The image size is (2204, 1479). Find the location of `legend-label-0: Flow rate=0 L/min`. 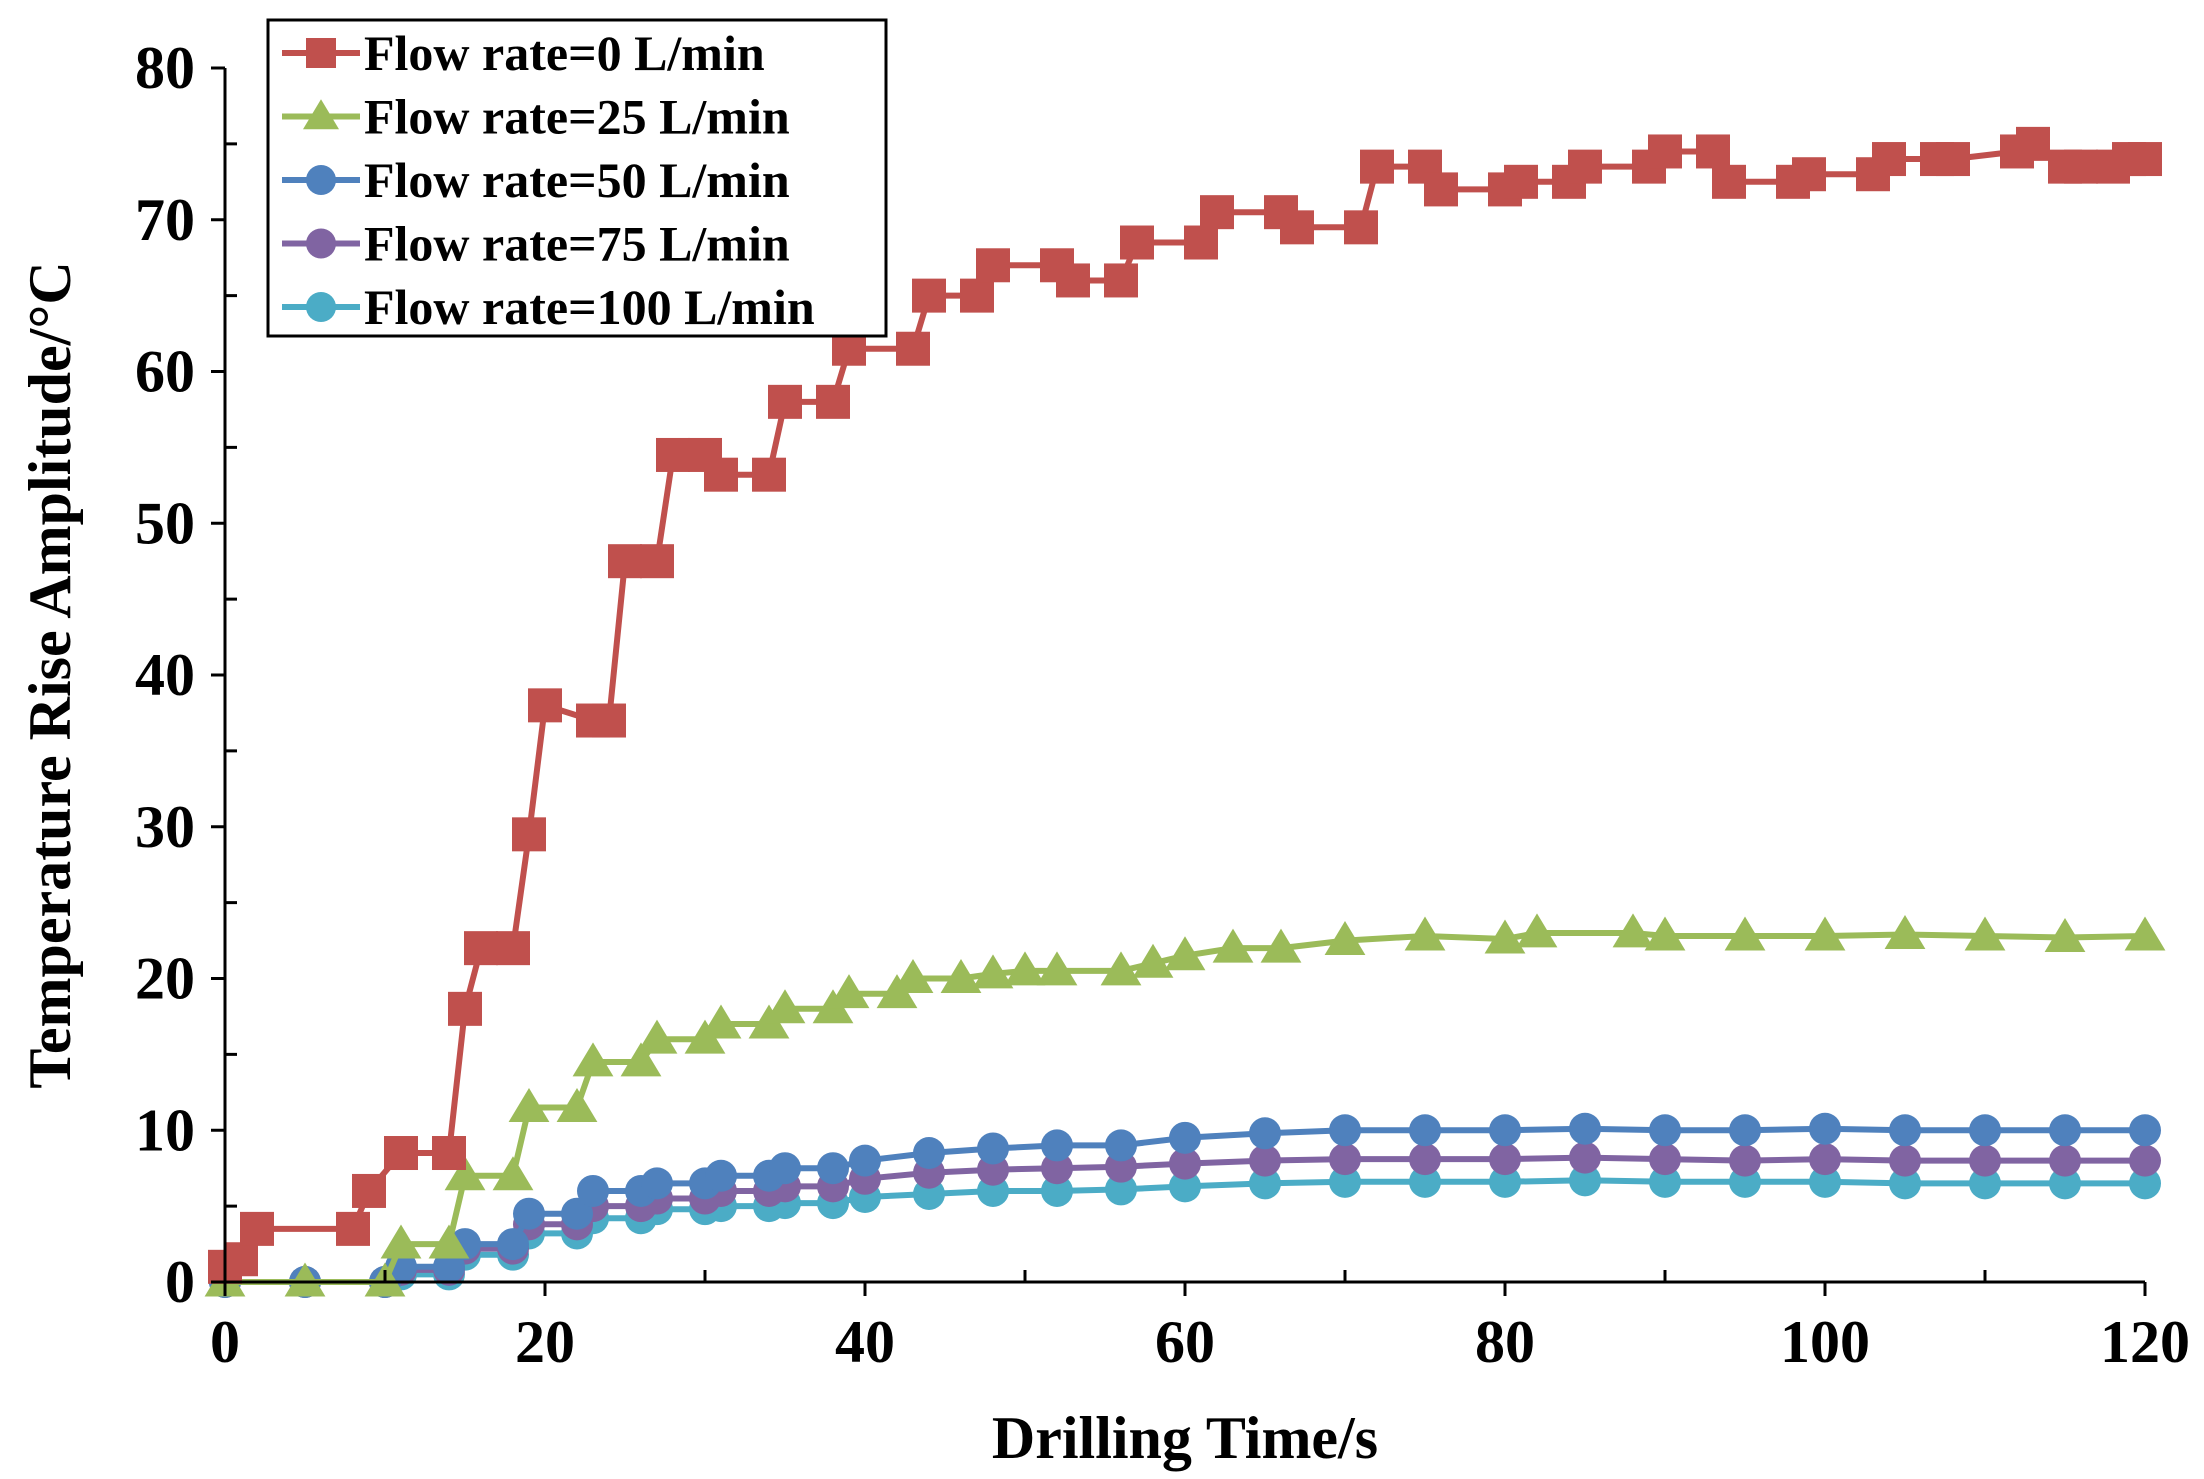

legend-label-0: Flow rate=0 L/min is located at coordinates (564, 53).